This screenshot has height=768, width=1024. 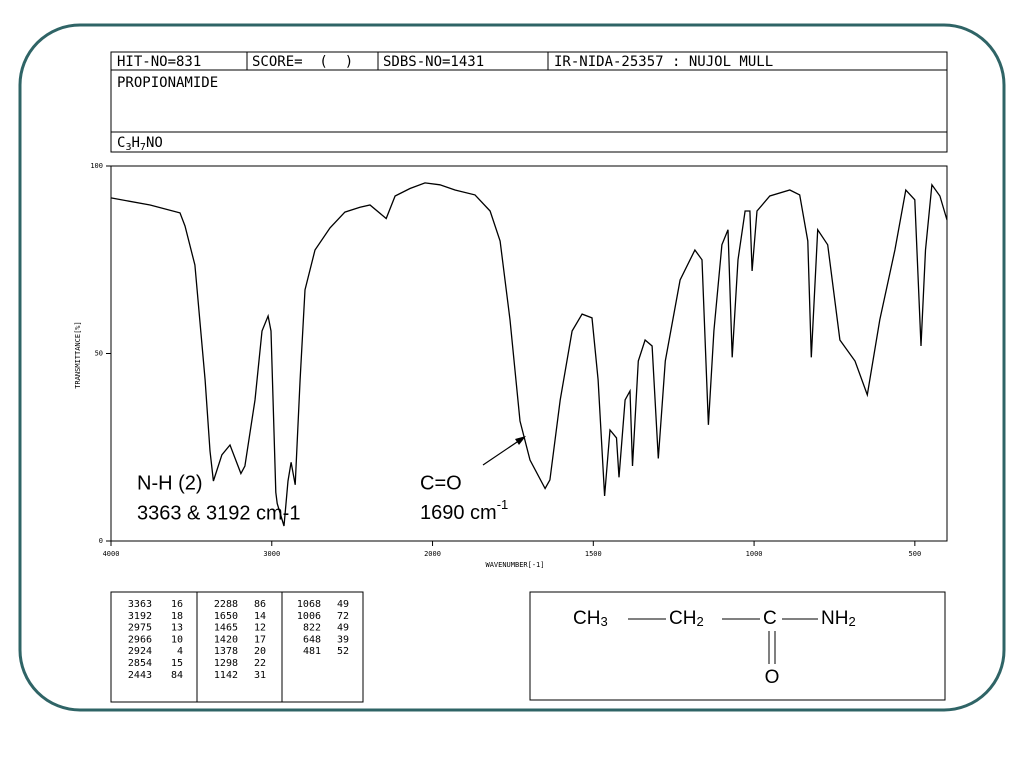 What do you see at coordinates (177, 604) in the screenshot?
I see `peak-transmittance: 16` at bounding box center [177, 604].